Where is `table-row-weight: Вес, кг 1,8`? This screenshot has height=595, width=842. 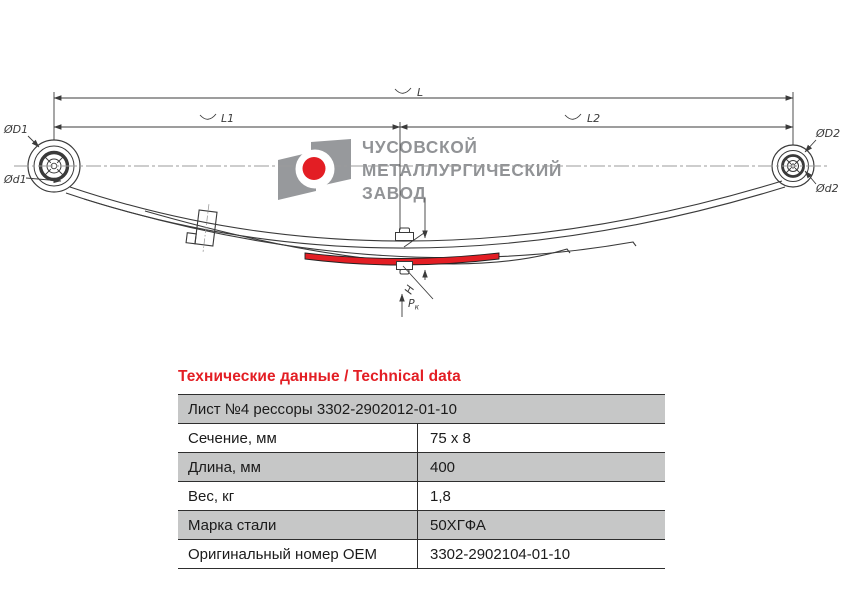 table-row-weight: Вес, кг 1,8 is located at coordinates (421, 495).